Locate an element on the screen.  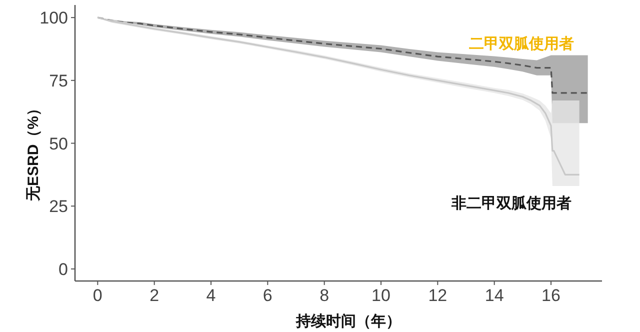
x-tick-label: 4 is located at coordinates (211, 295).